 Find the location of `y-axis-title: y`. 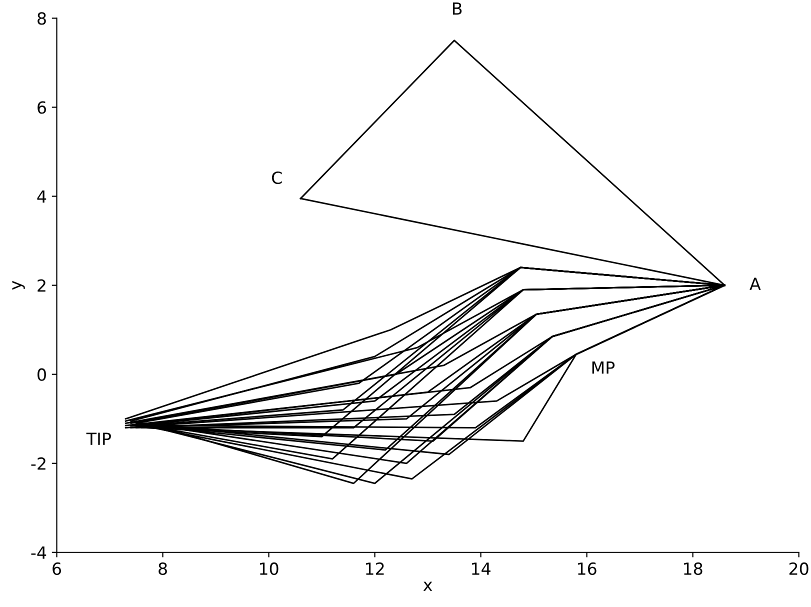

y-axis-title: y is located at coordinates (18, 285).